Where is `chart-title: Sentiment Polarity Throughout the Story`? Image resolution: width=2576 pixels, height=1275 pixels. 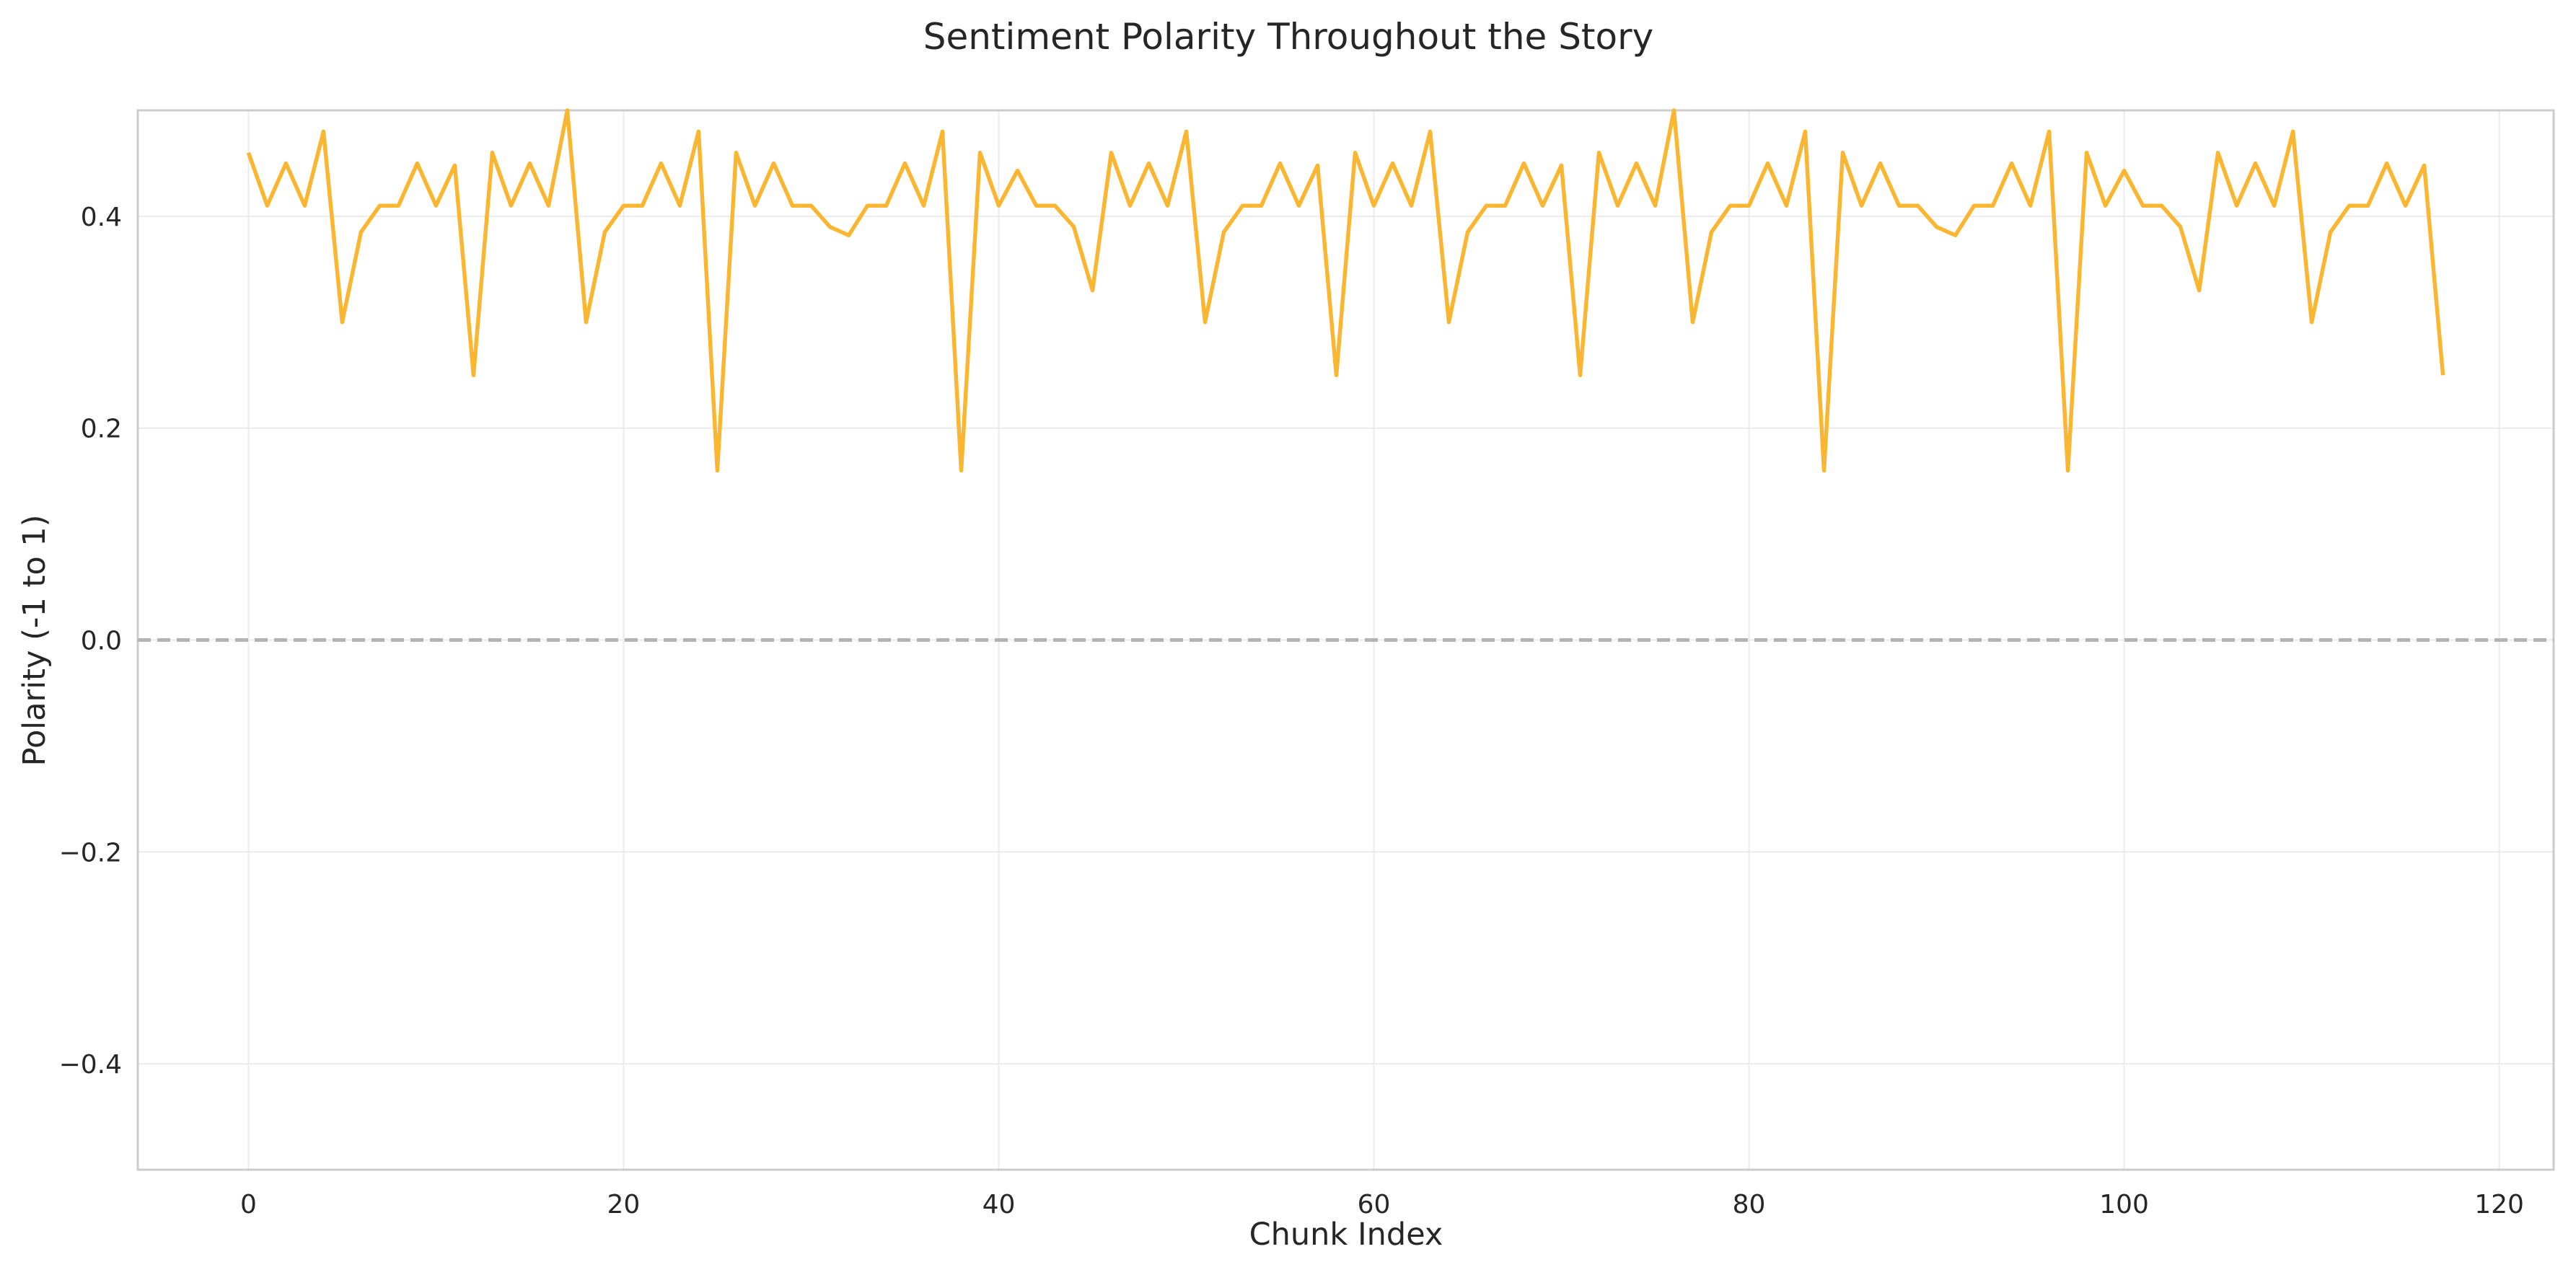
chart-title: Sentiment Polarity Throughout the Story is located at coordinates (1288, 37).